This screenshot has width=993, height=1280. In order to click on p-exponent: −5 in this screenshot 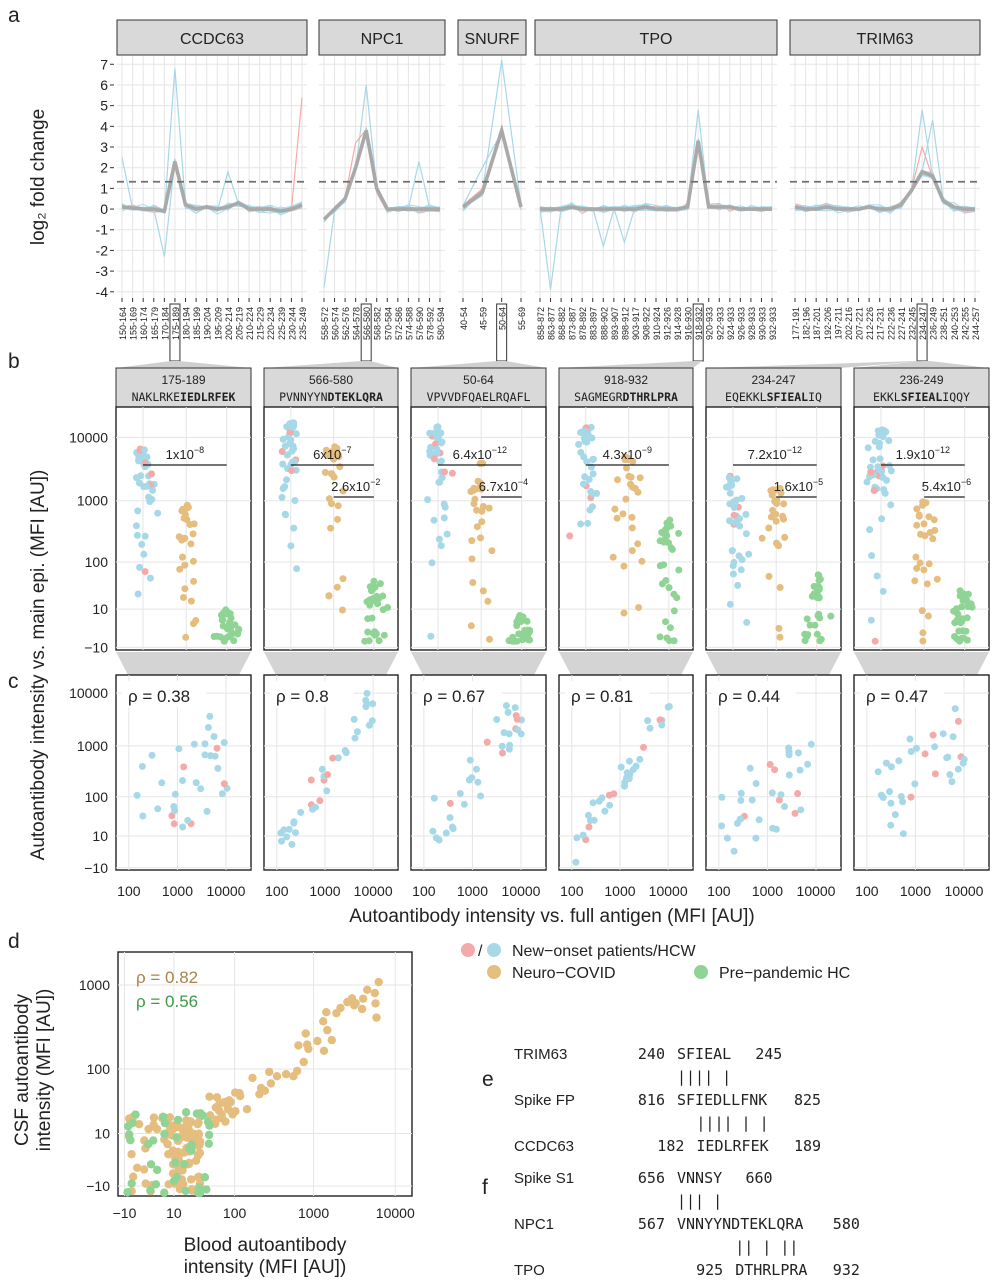, I will do `click(818, 482)`.